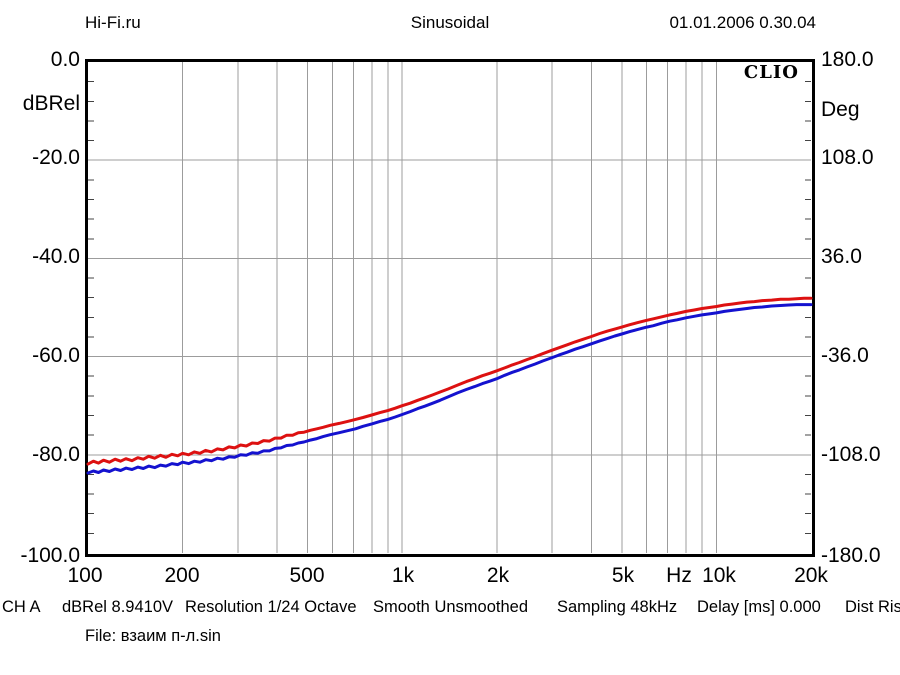  What do you see at coordinates (56, 454) in the screenshot?
I see `y-axis-left-tick: -80.0` at bounding box center [56, 454].